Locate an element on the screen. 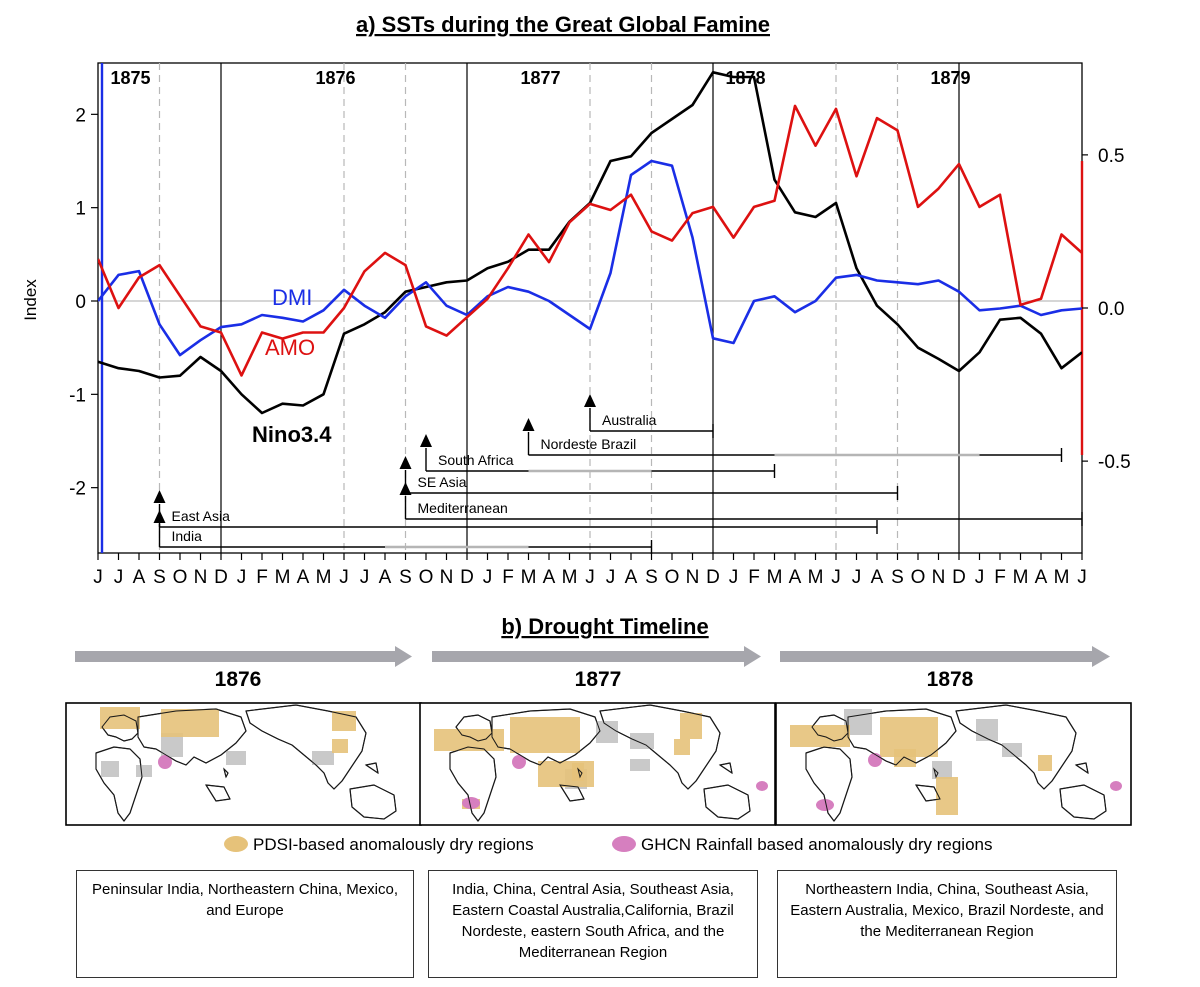 The width and height of the screenshot is (1200, 987). region-bar-mediterranean: Mediterranean is located at coordinates (741, 504).